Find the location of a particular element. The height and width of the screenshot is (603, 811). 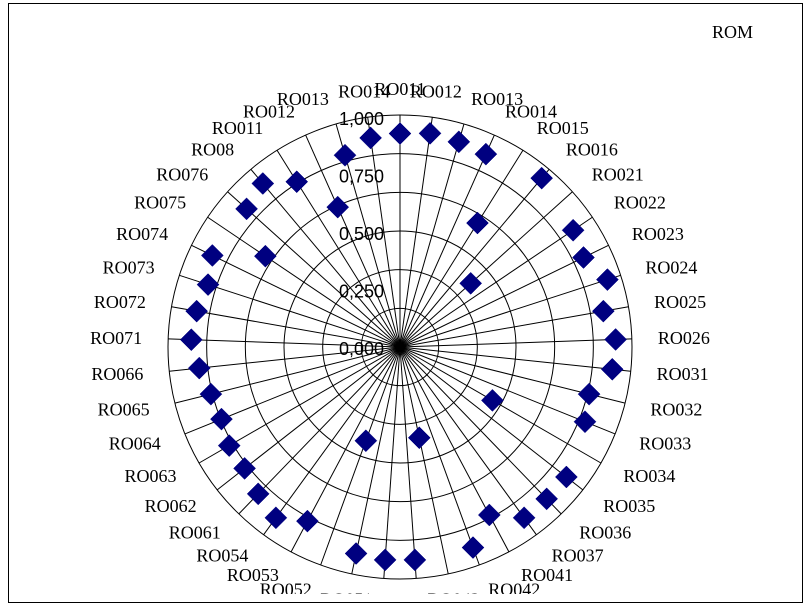

category-label: RO074 is located at coordinates (142, 234).